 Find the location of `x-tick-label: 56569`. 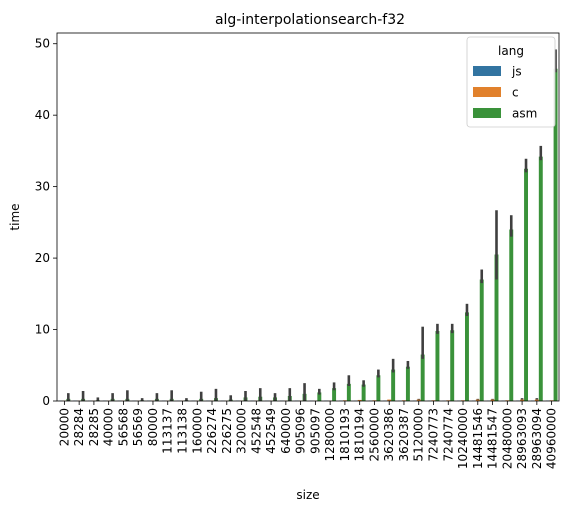

x-tick-label: 56569 is located at coordinates (138, 427).